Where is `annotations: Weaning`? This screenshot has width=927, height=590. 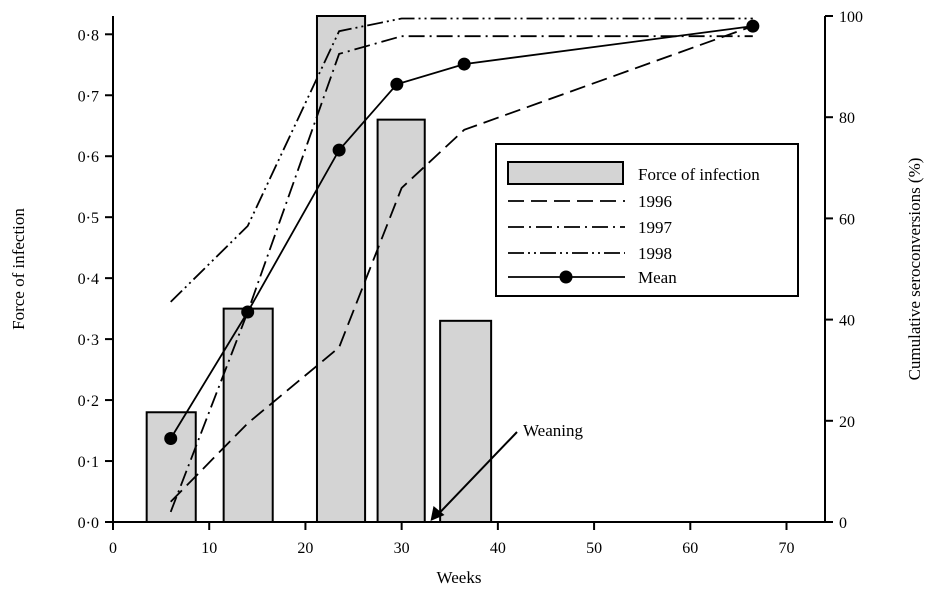 annotations: Weaning is located at coordinates (506, 471).